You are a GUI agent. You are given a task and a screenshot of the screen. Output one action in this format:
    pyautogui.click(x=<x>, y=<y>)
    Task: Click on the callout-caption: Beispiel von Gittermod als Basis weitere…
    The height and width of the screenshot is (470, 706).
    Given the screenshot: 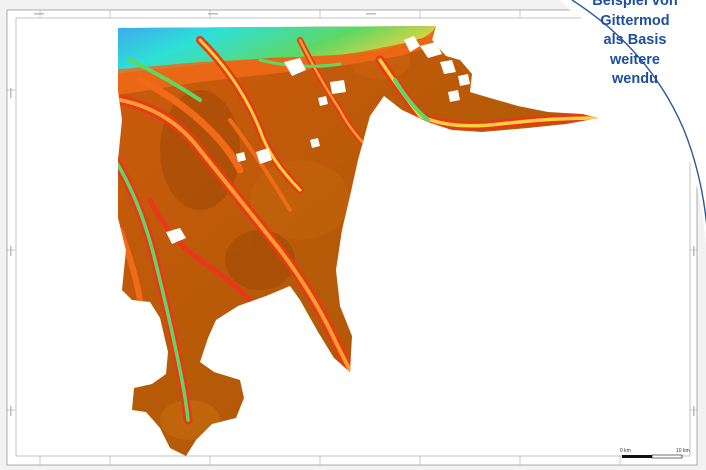 What is the action you would take?
    pyautogui.click(x=633, y=45)
    